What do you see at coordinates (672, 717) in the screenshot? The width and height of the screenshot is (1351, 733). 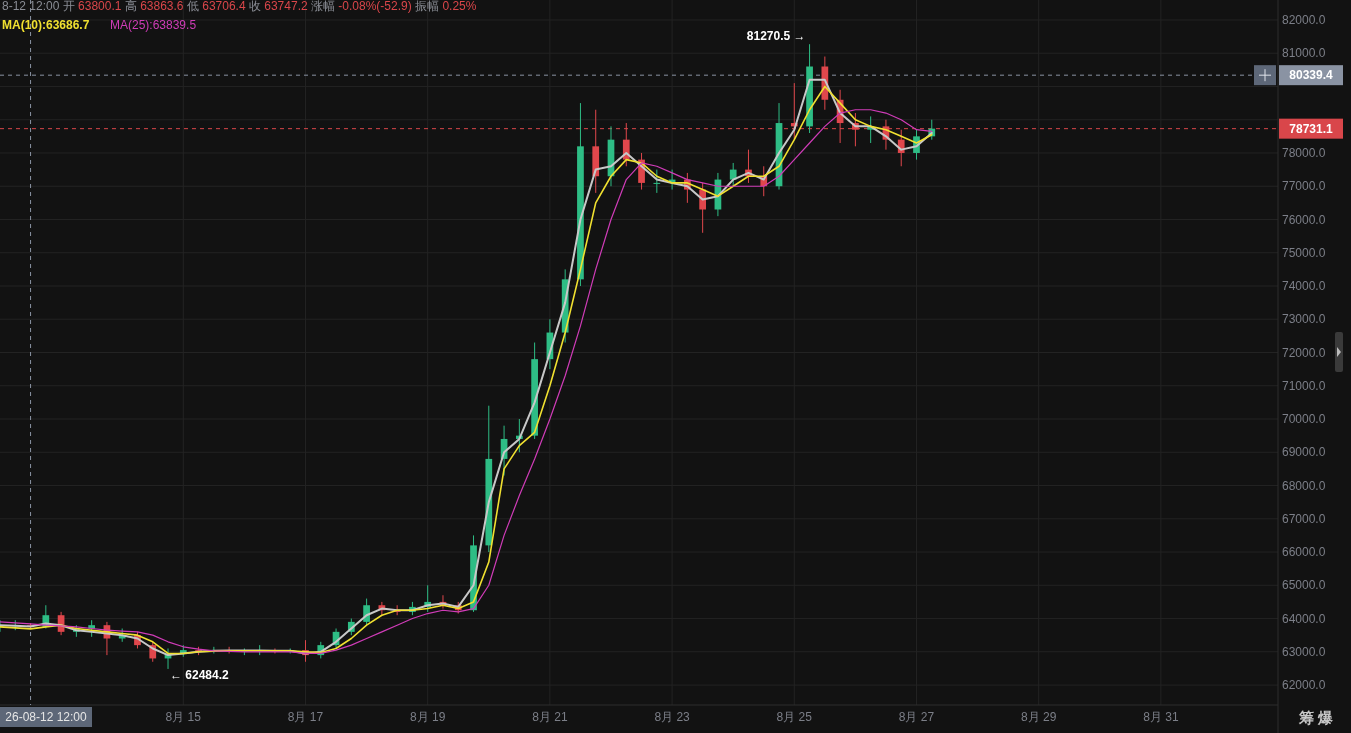 I see `x-tick-label: 8月 23` at bounding box center [672, 717].